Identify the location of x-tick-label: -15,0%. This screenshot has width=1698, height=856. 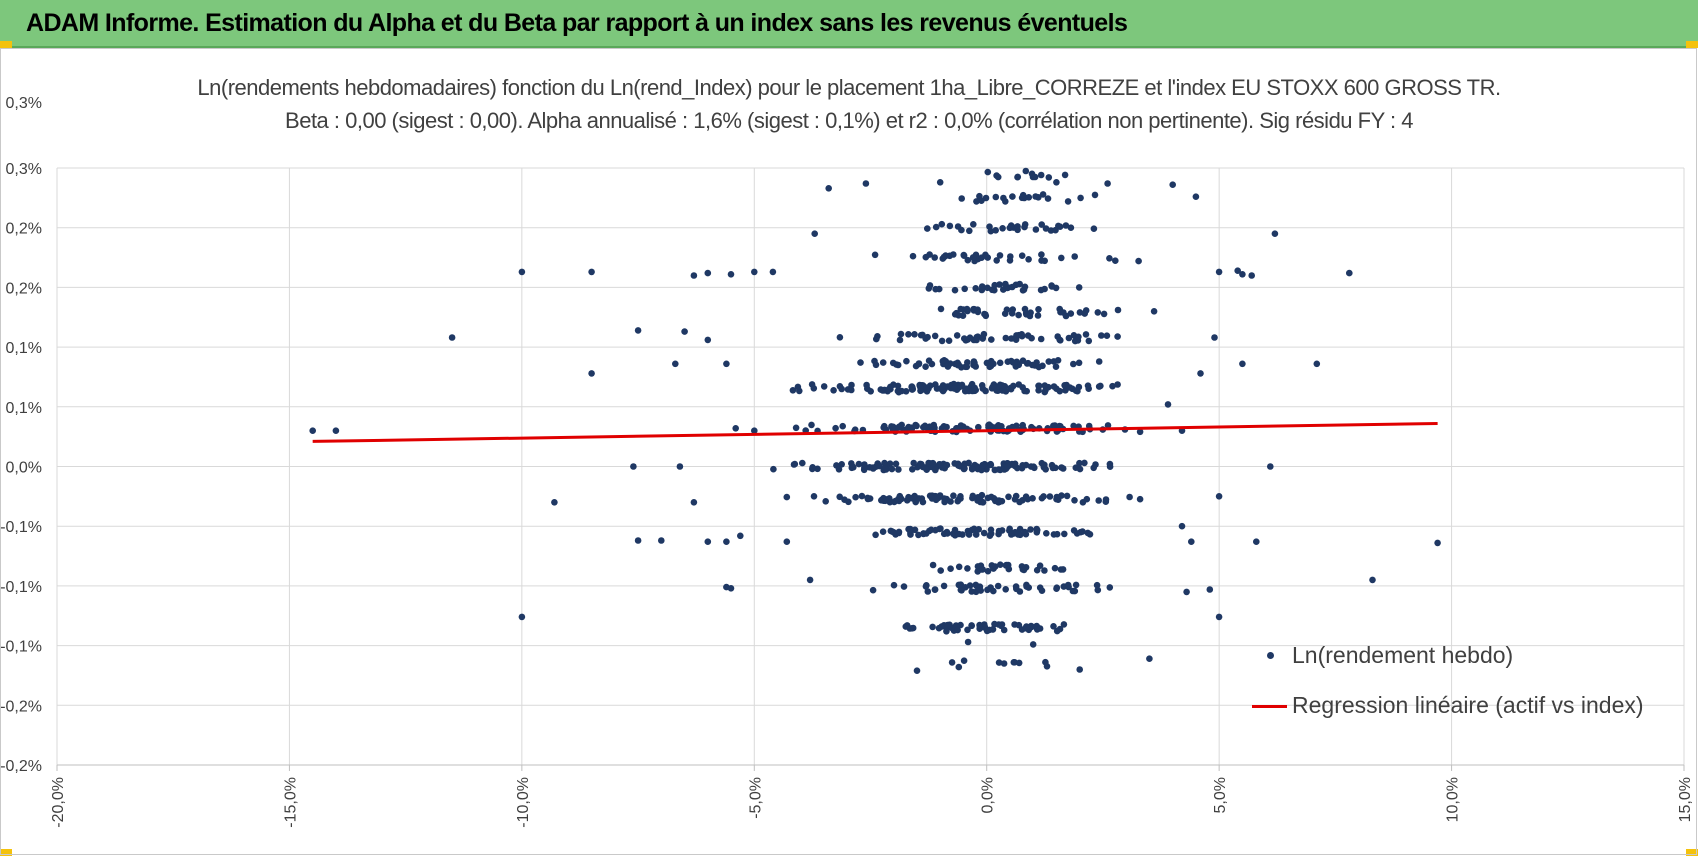
(290, 802).